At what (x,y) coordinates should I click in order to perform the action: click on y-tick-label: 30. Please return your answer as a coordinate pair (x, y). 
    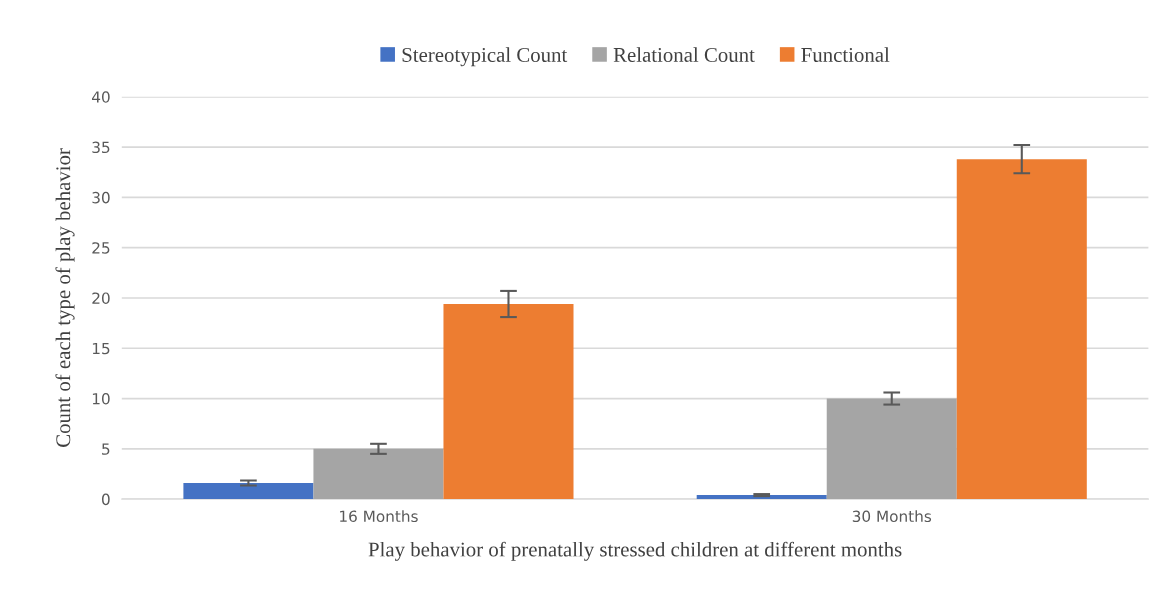
    Looking at the image, I should click on (101, 197).